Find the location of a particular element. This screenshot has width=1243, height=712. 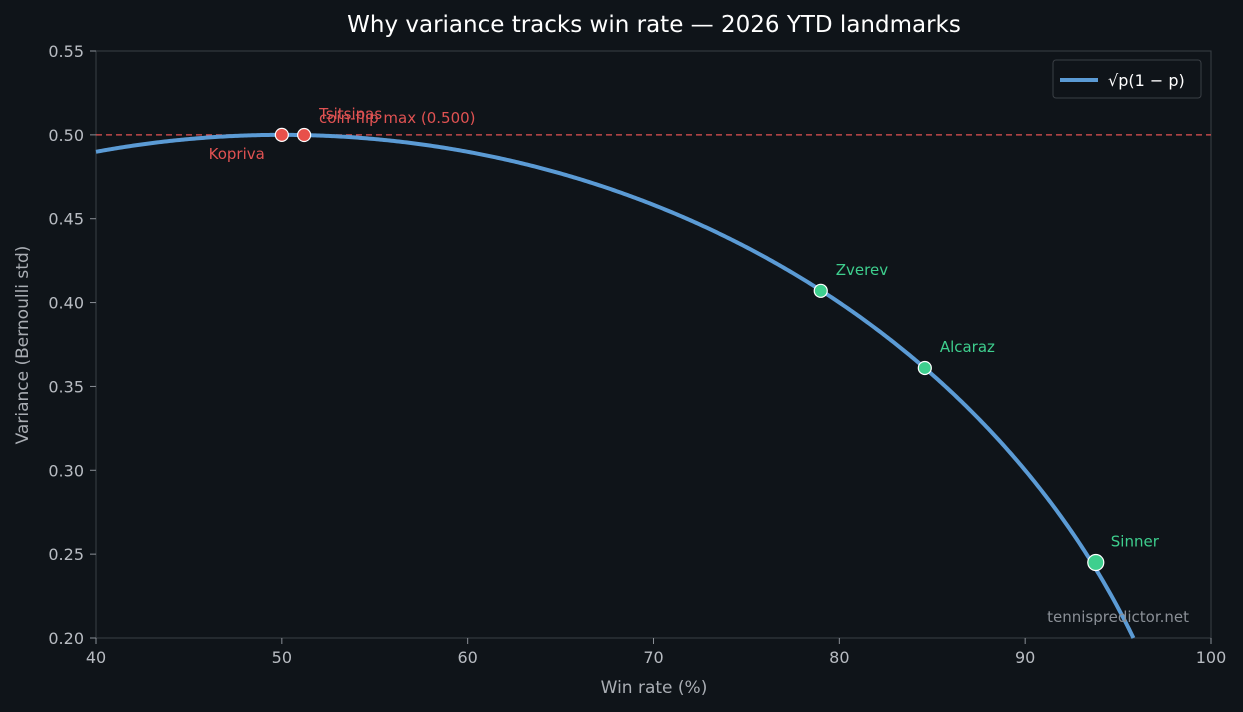

x-tick-label: 50 is located at coordinates (282, 657).